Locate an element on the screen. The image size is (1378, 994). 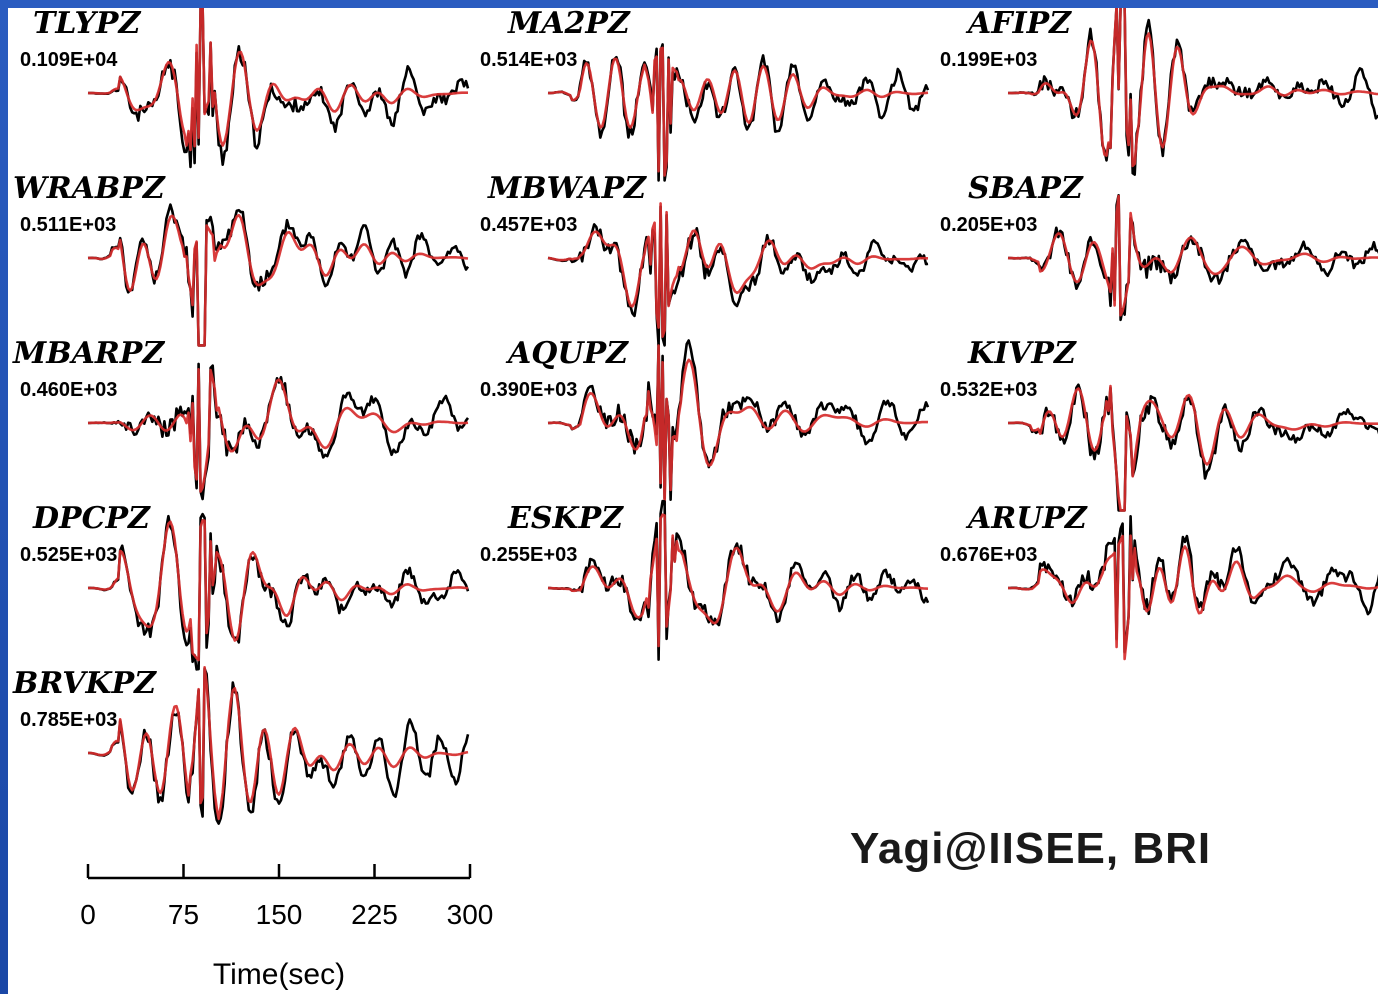
station-panel-sbapz: SBAPZ 0.205E+03 is located at coordinates (1159, 246).